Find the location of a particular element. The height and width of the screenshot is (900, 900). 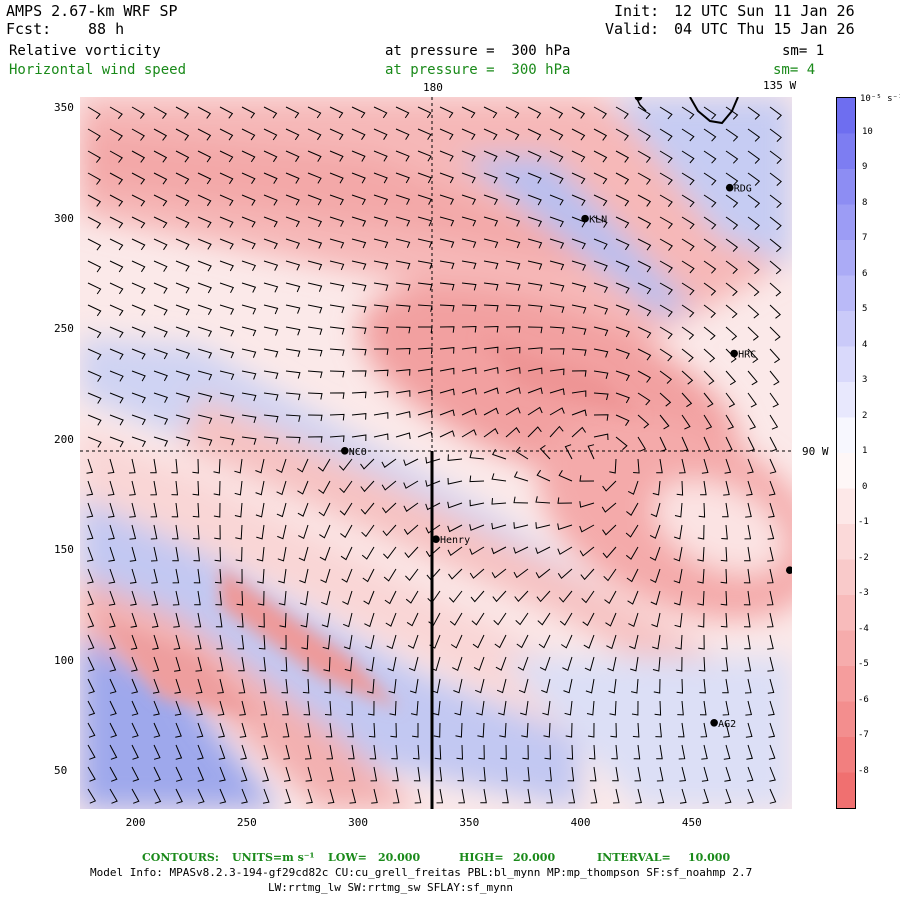

colorbar-units: 10⁻⁵ s⁻¹ is located at coordinates (880, 99).